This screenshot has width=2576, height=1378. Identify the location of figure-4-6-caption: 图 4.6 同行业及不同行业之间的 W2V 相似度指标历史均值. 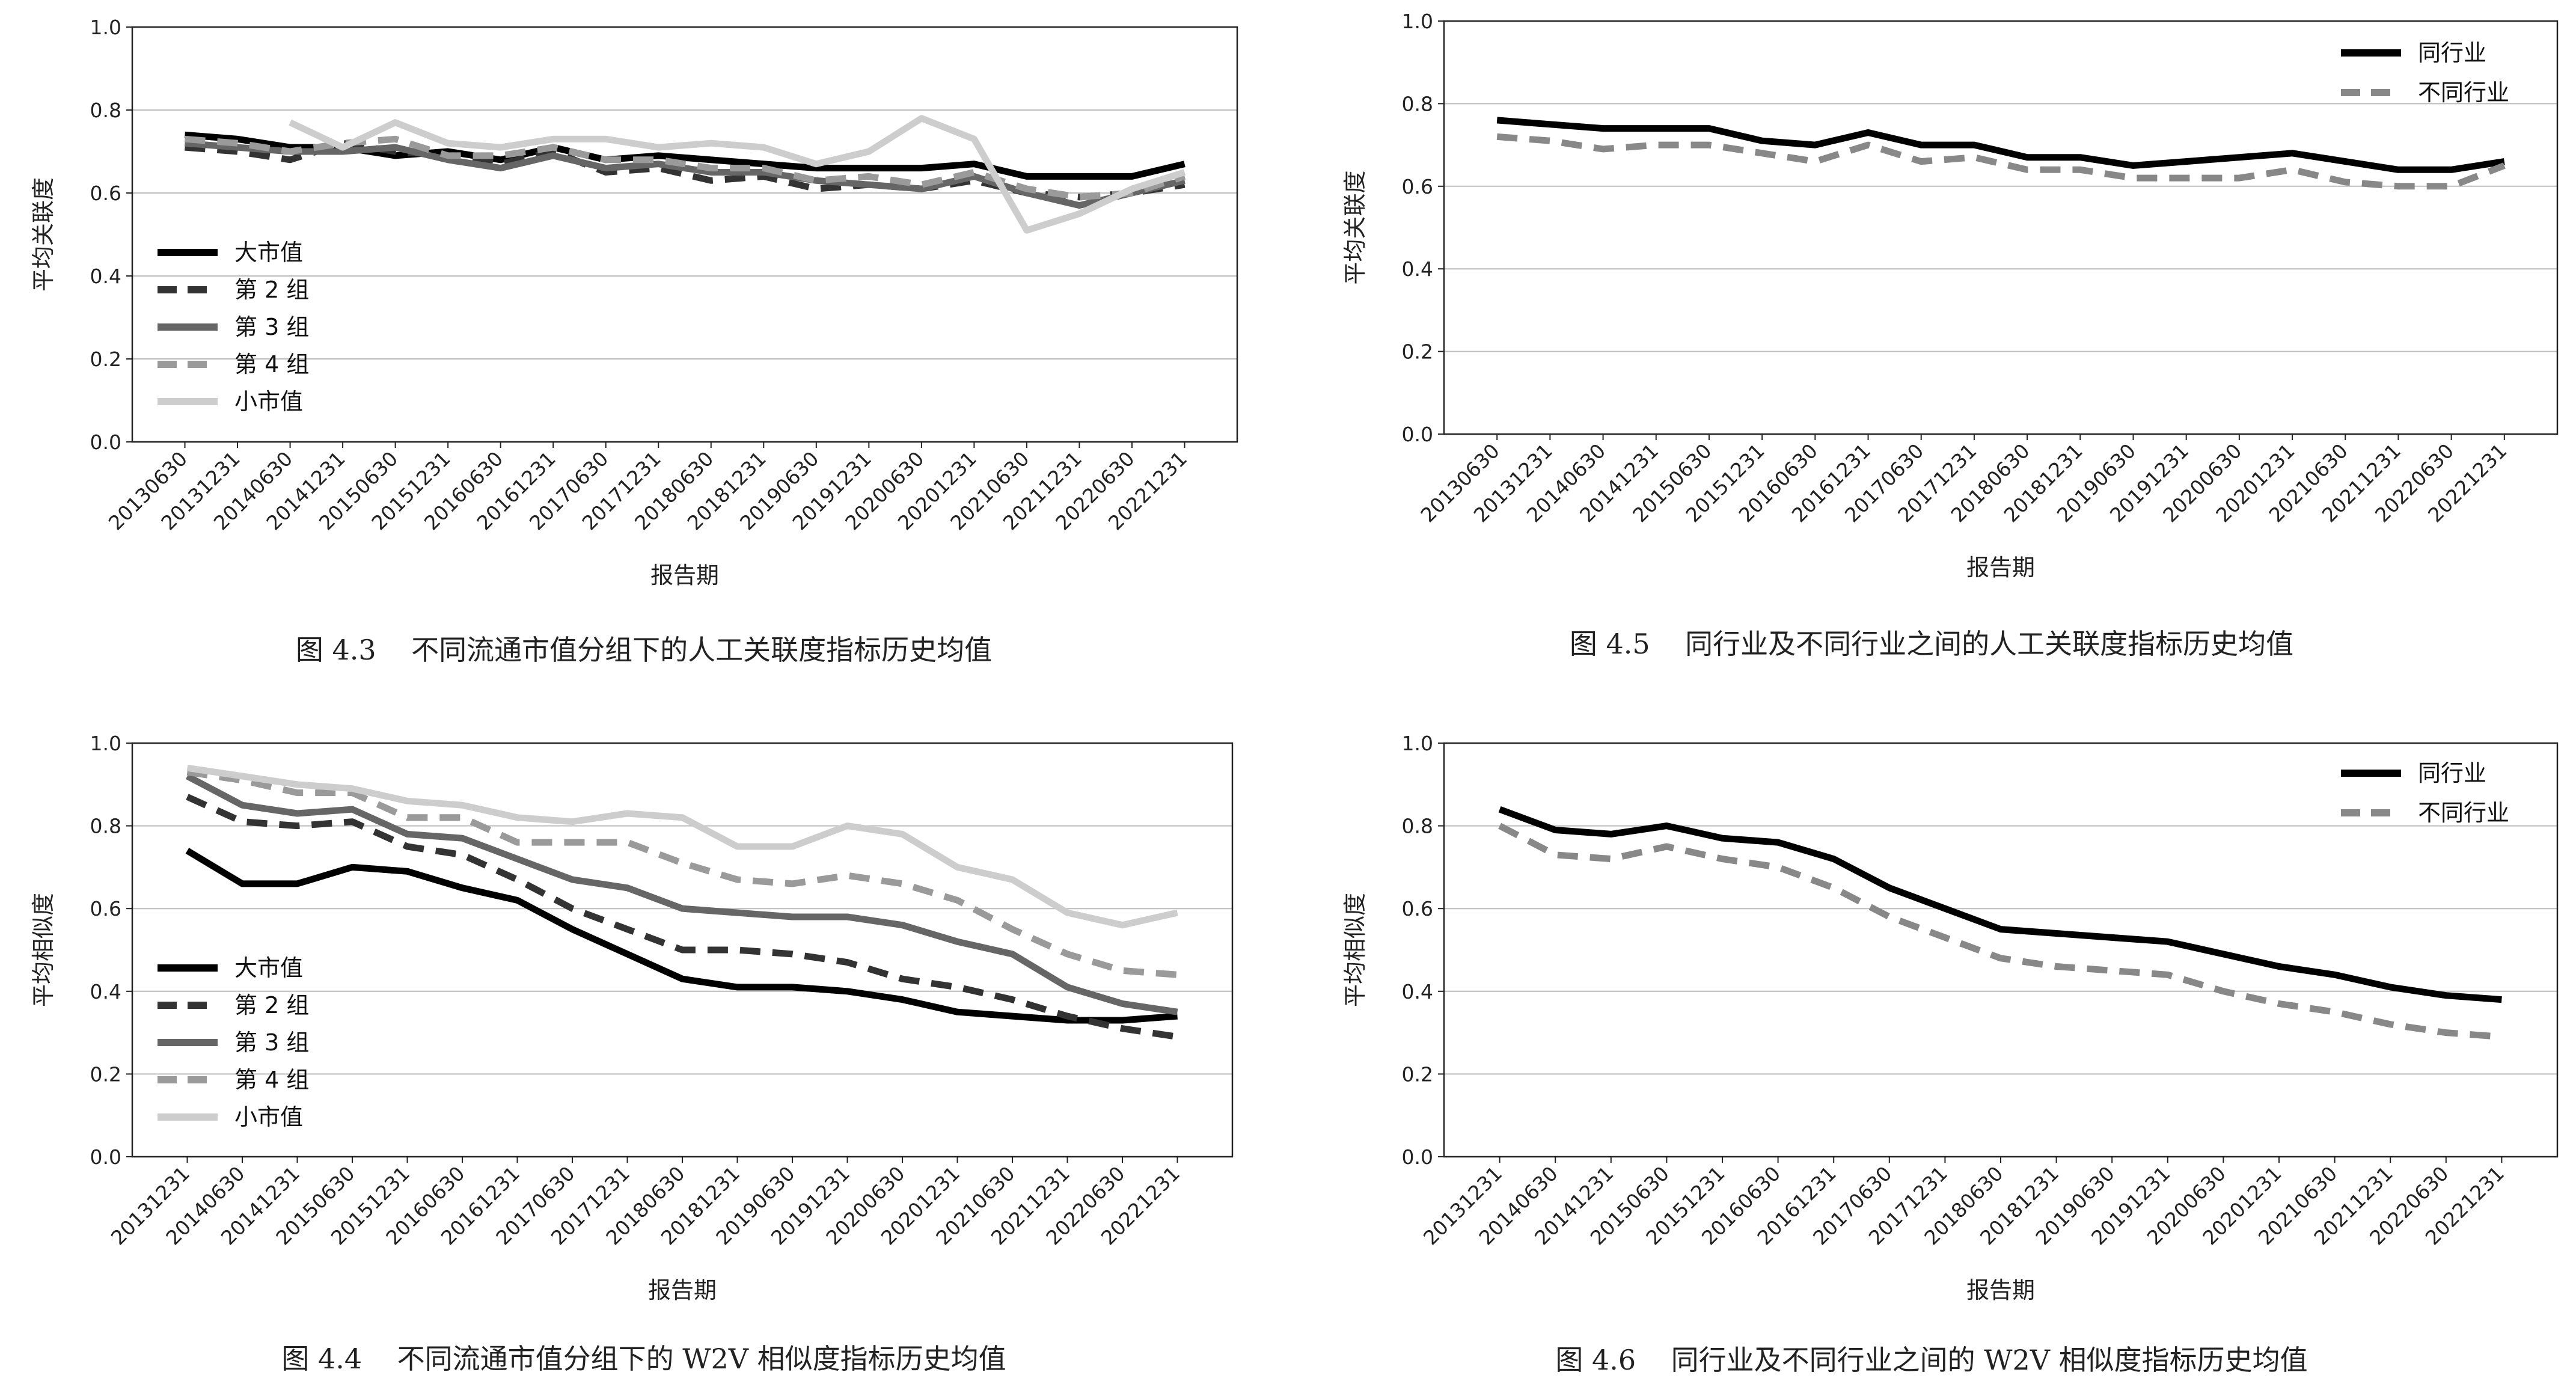
(1931, 1360).